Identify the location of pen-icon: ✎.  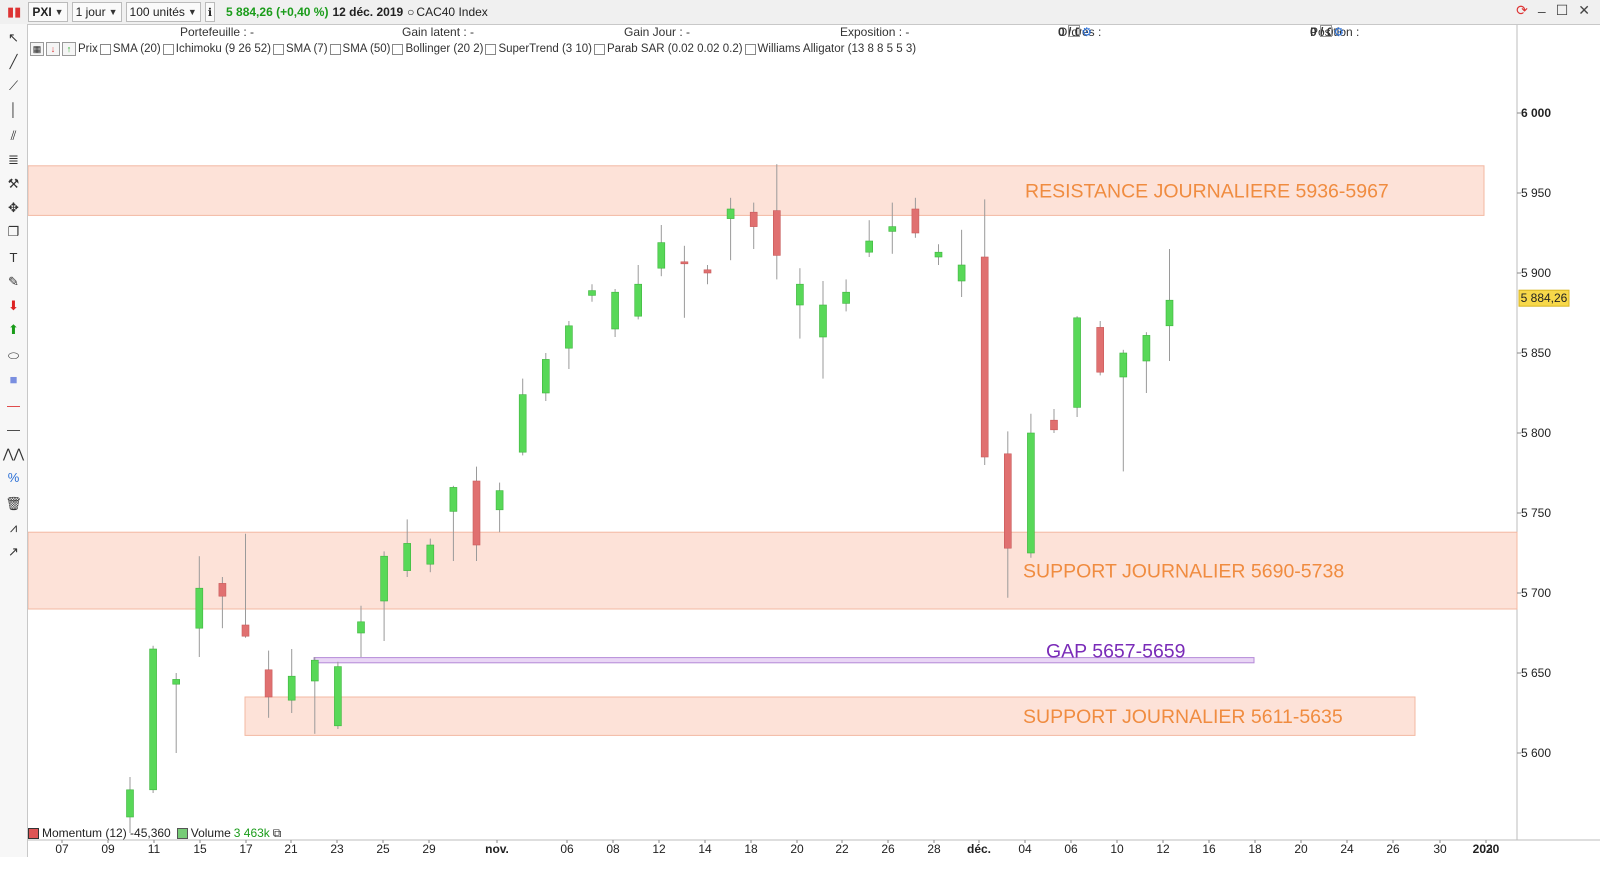
(13, 281).